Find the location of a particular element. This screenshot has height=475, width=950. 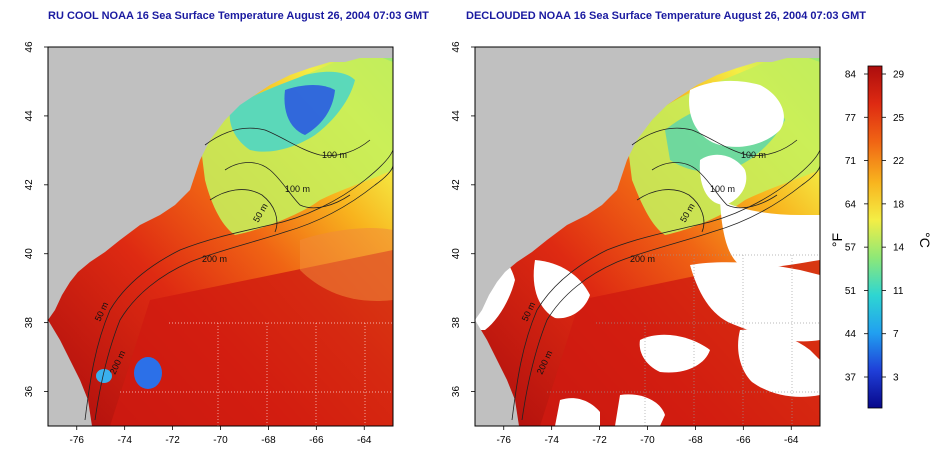

colorbar: 84 77 71 64 57 51 44 37 29 25 22 18 14 11 7 3 °F °C is located at coordinates (881, 237).